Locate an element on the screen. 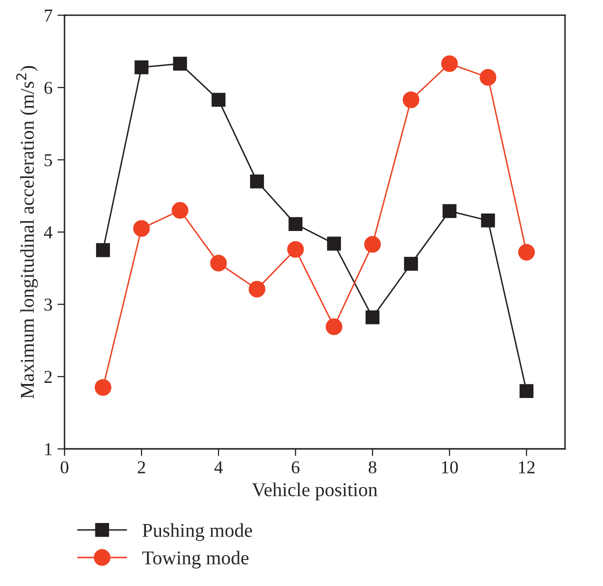 Image resolution: width=603 pixels, height=586 pixels. x-tick-label: 10 is located at coordinates (450, 467).